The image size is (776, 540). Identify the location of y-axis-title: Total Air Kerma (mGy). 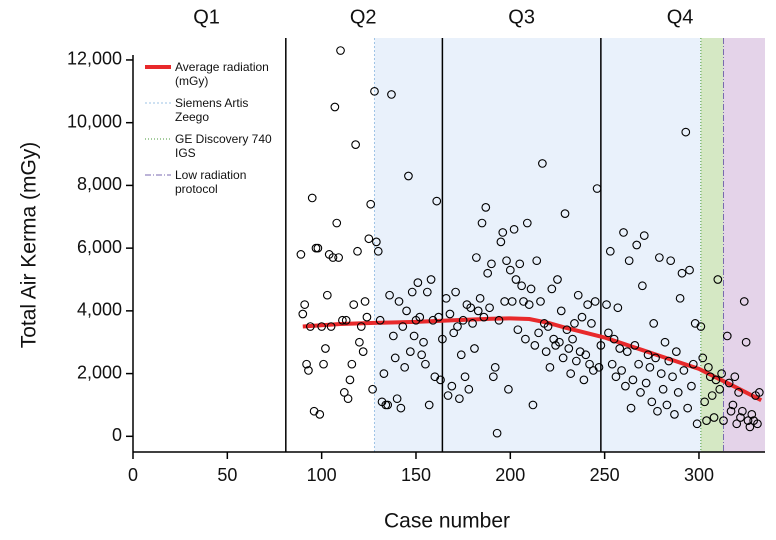
(29, 245).